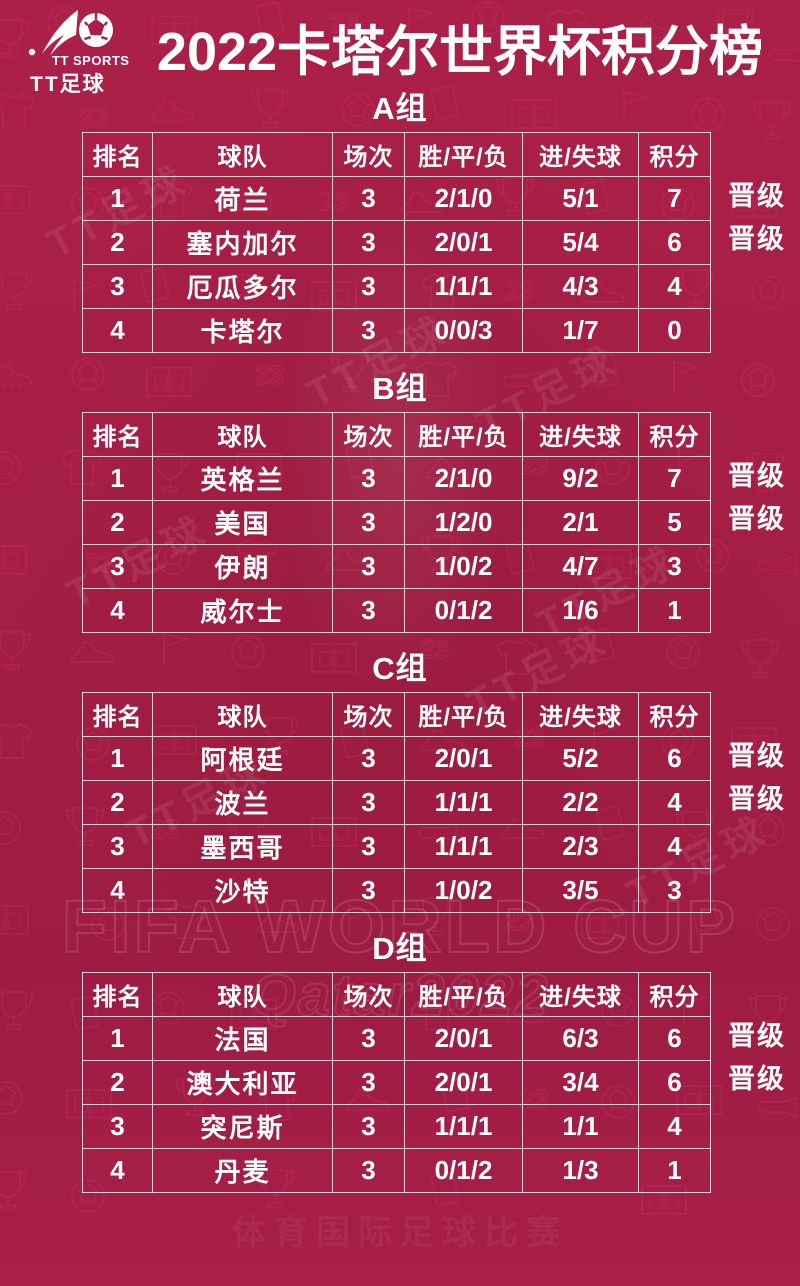 This screenshot has height=1286, width=800. I want to click on points-cell: 3, so click(674, 890).